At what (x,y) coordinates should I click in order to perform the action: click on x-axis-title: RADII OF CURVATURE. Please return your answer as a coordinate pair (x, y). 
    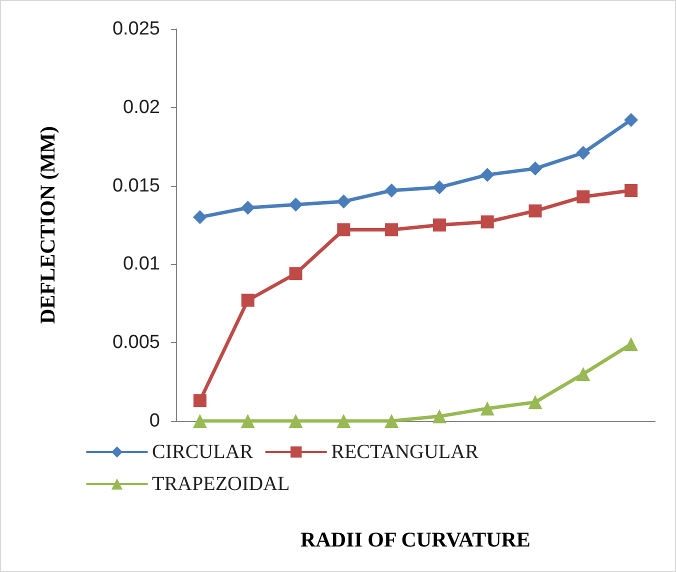
    Looking at the image, I should click on (415, 540).